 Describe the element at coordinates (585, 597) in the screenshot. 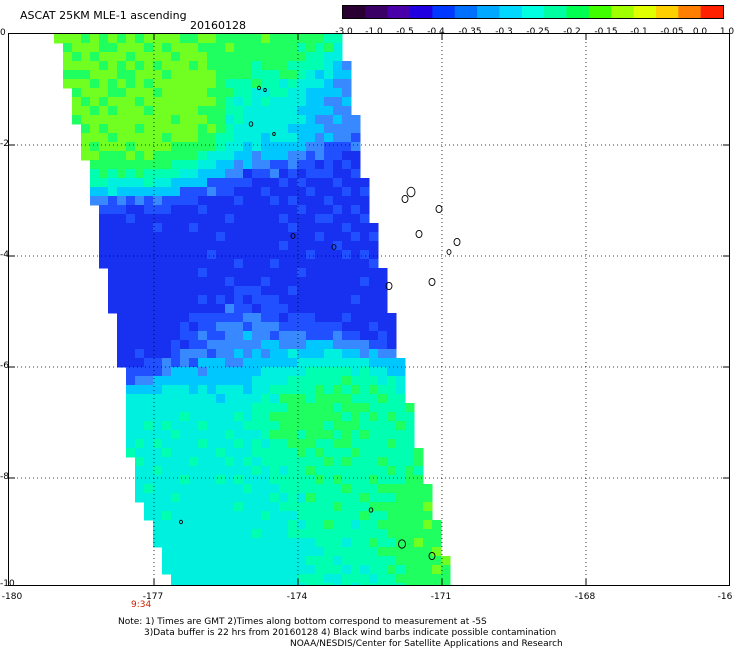

I see `x-axis-label: -168` at that location.